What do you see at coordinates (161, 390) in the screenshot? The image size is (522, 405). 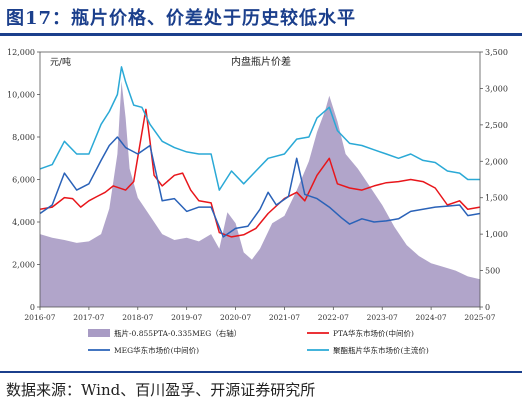 I see `source-note: 数据来源：Wind、百川盈孚、开源证券研究所` at bounding box center [161, 390].